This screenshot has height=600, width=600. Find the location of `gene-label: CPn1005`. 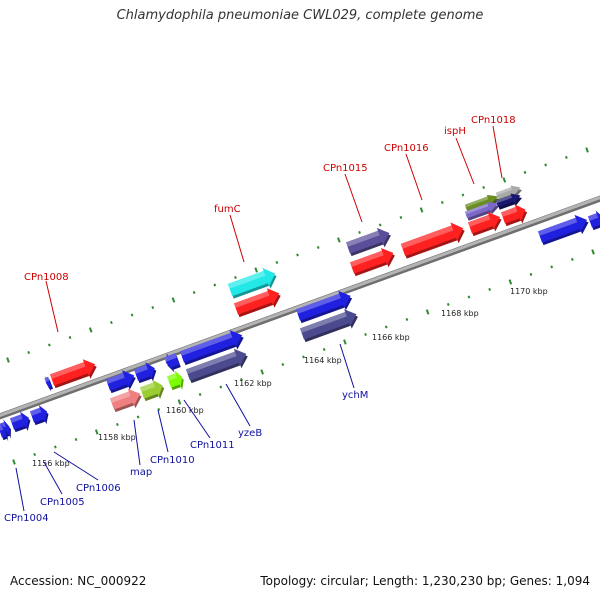

gene-label: CPn1005 is located at coordinates (62, 502).